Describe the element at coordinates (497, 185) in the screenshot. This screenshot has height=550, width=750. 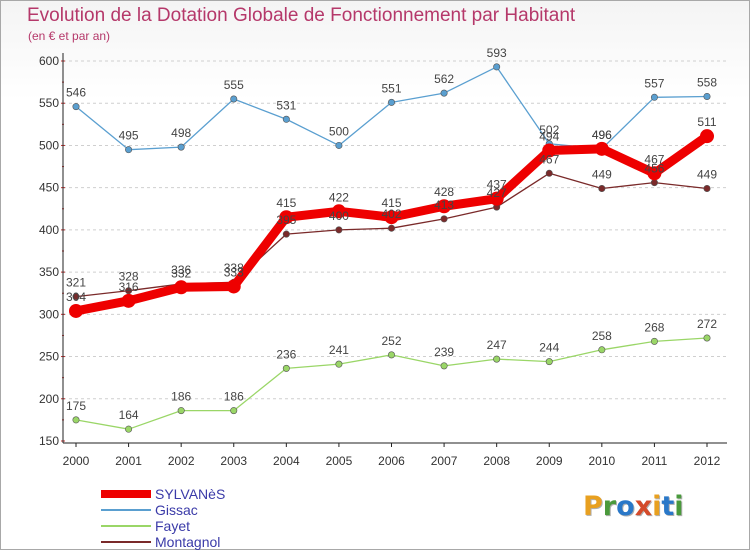
I see `data-label-sylvans: 437` at that location.